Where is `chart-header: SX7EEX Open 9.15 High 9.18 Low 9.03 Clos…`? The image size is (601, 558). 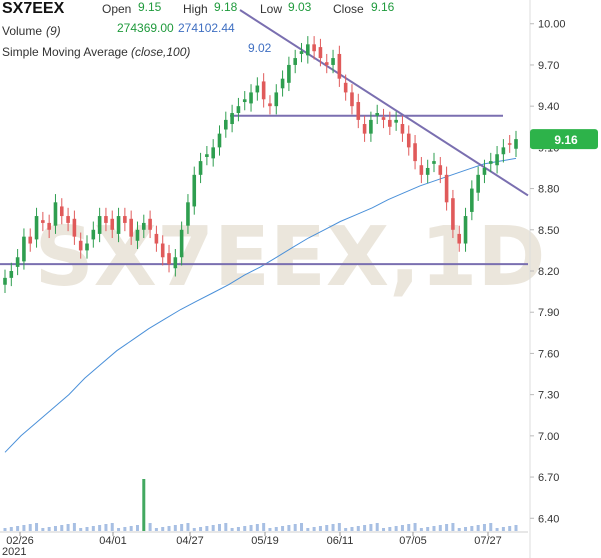 chart-header: SX7EEX Open 9.15 High 9.18 Low 9.03 Clos… is located at coordinates (300, 30).